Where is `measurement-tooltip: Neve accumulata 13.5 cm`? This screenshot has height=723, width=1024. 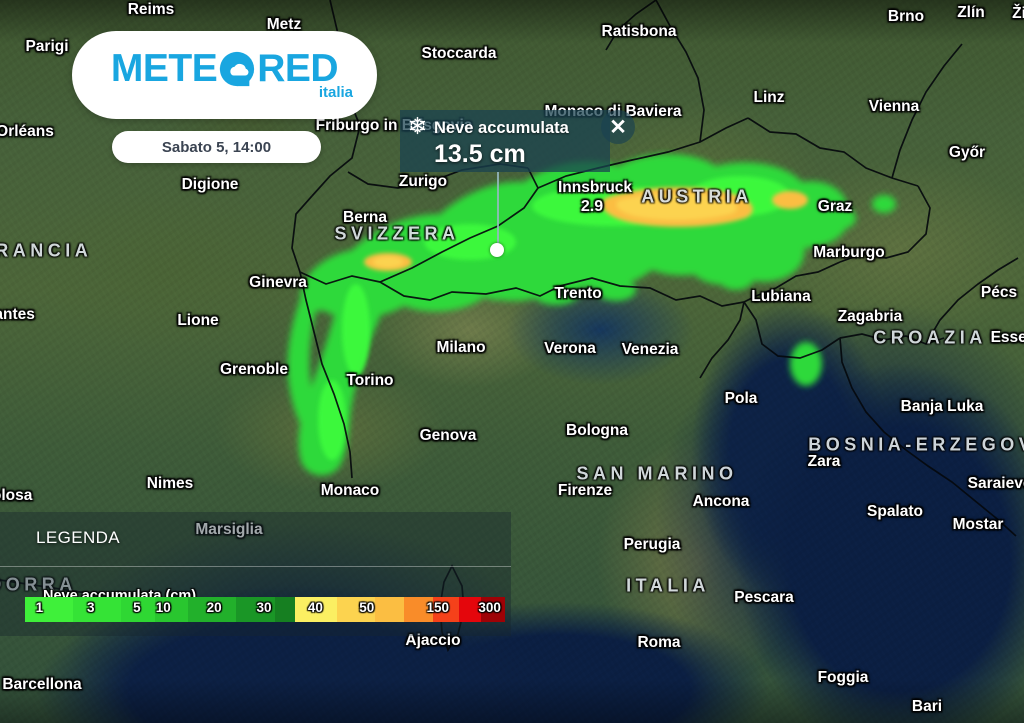 measurement-tooltip: Neve accumulata 13.5 cm is located at coordinates (505, 141).